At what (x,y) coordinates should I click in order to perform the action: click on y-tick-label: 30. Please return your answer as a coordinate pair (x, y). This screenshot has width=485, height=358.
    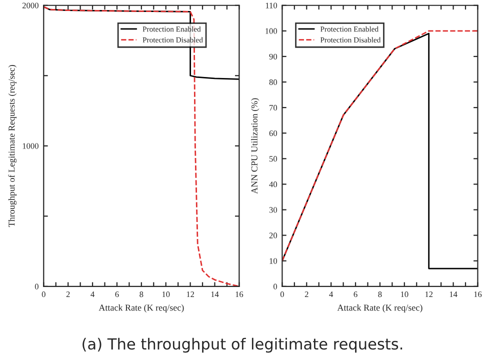
    Looking at the image, I should click on (273, 210).